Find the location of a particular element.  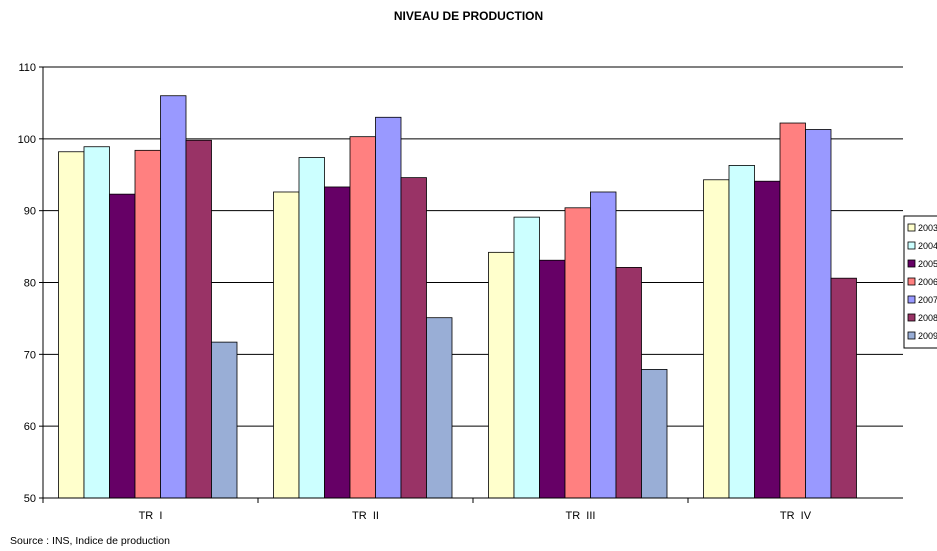

legend-swatch-2005 is located at coordinates (911, 263).